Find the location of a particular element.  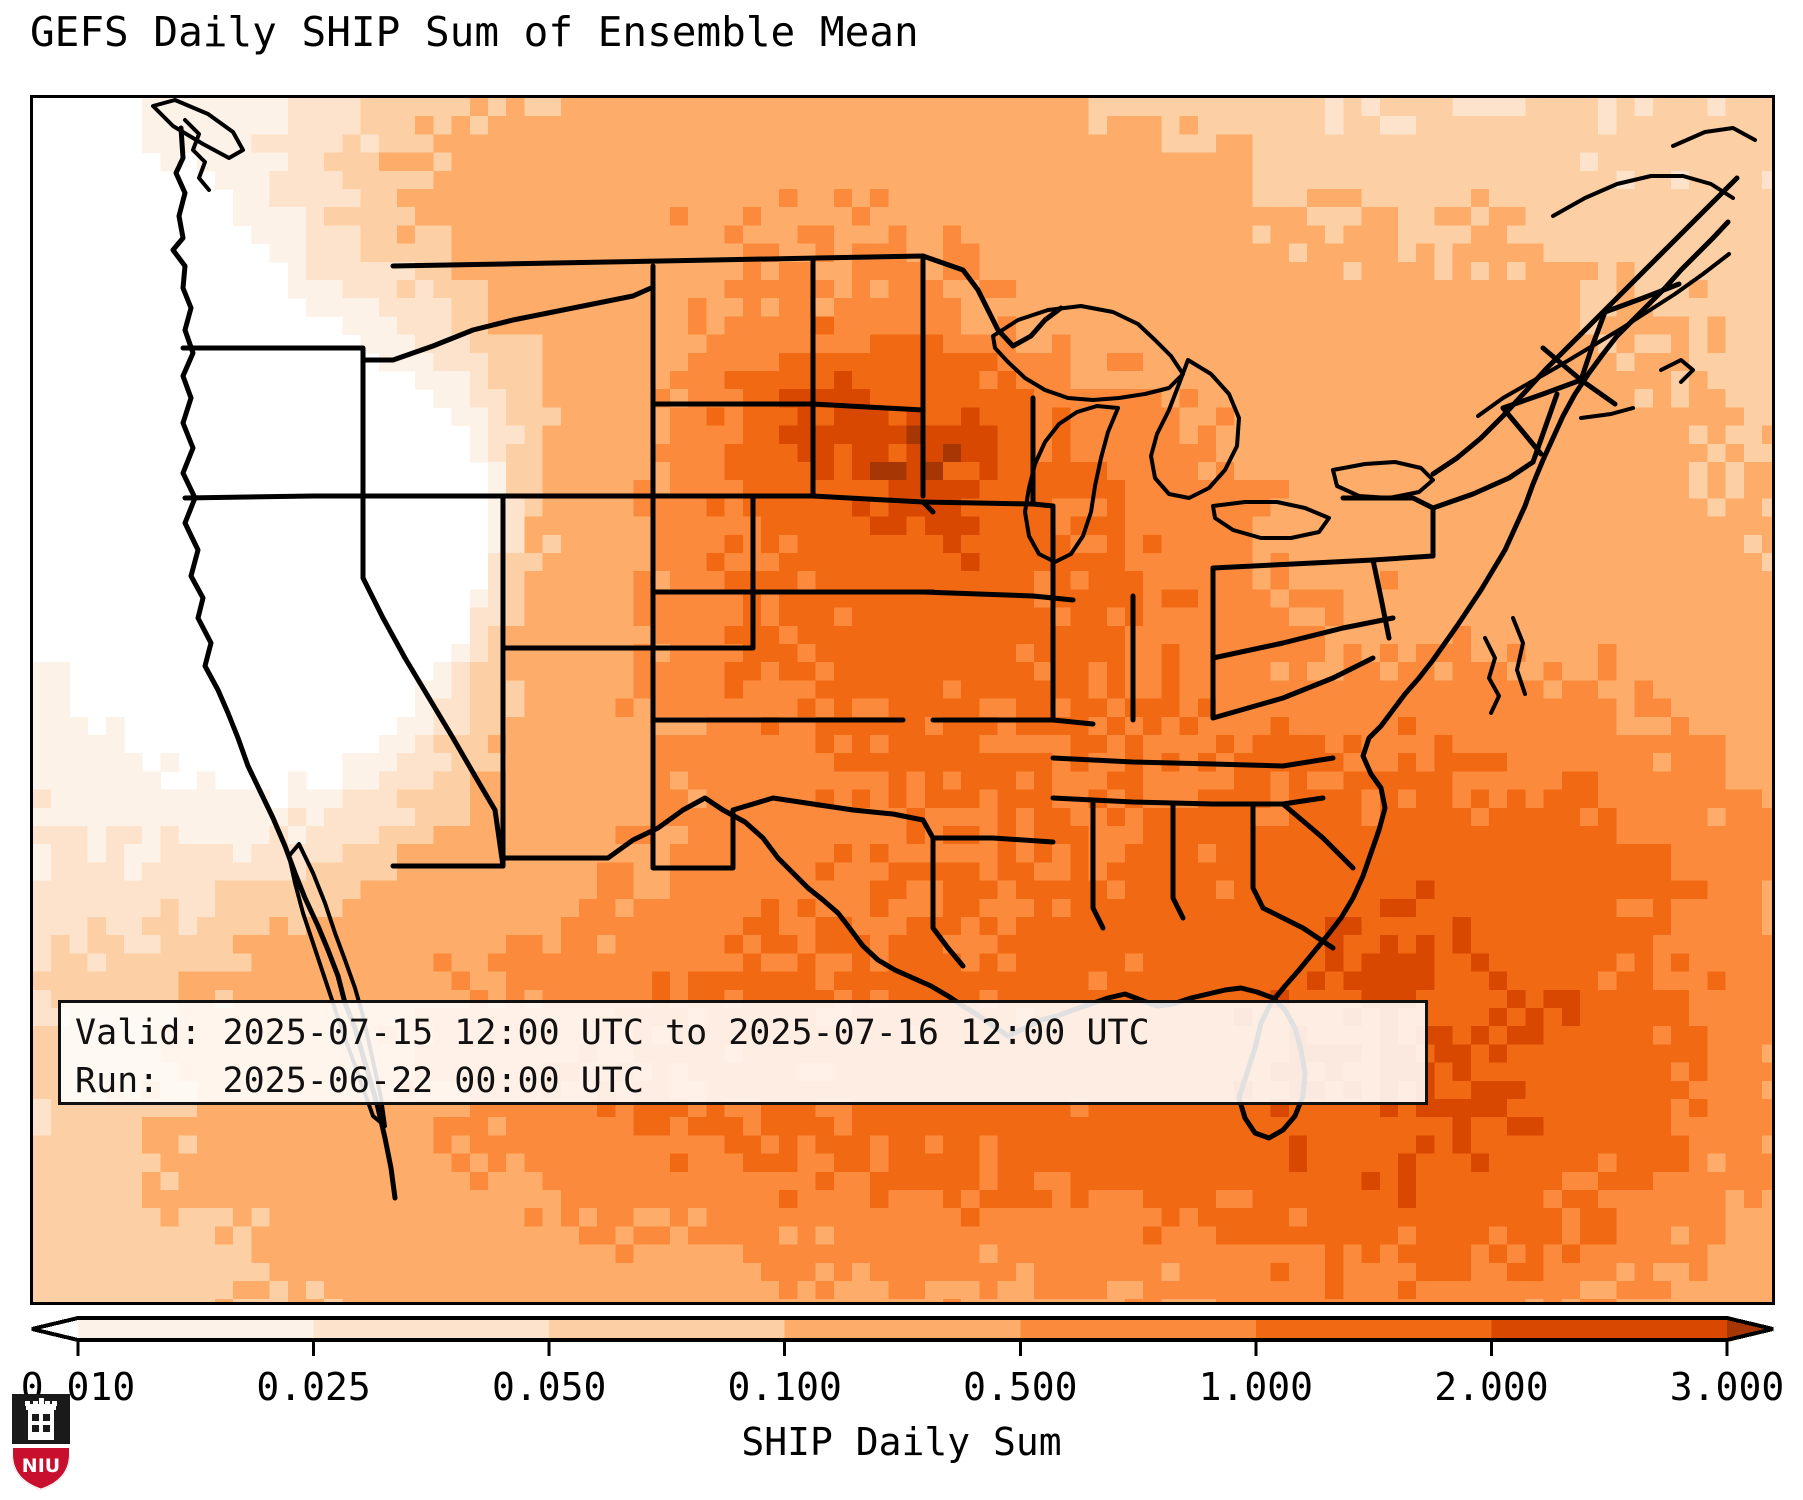

niu-logo: NIU is located at coordinates (41, 1442).